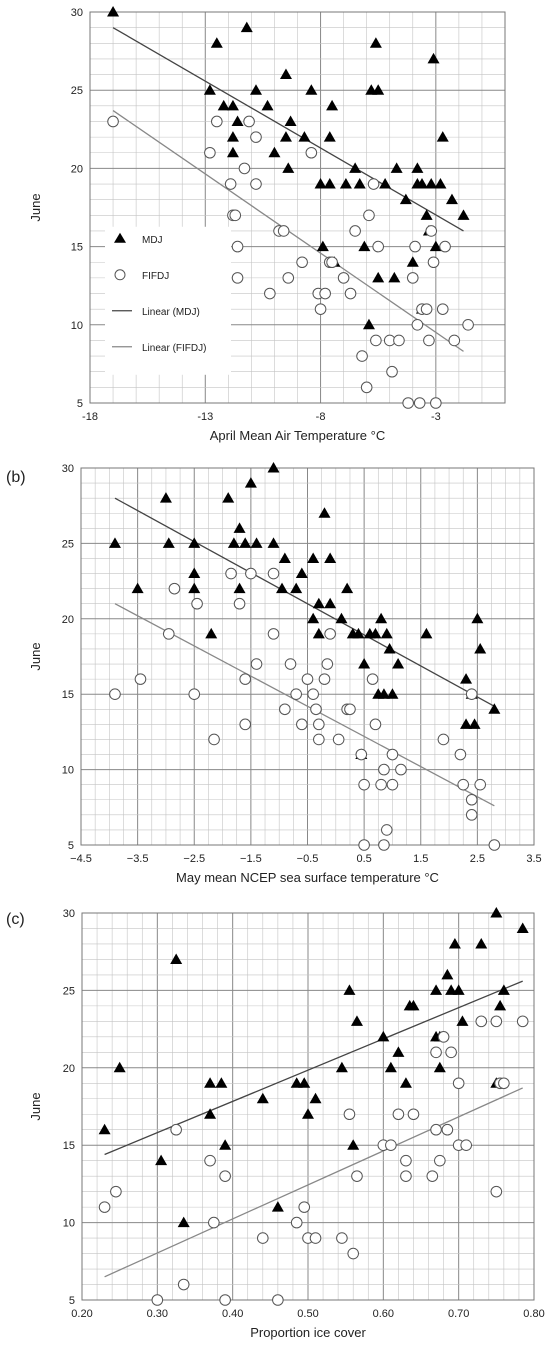 This screenshot has height=1345, width=545. Describe the element at coordinates (168, 300) in the screenshot. I see `legend-background` at that location.